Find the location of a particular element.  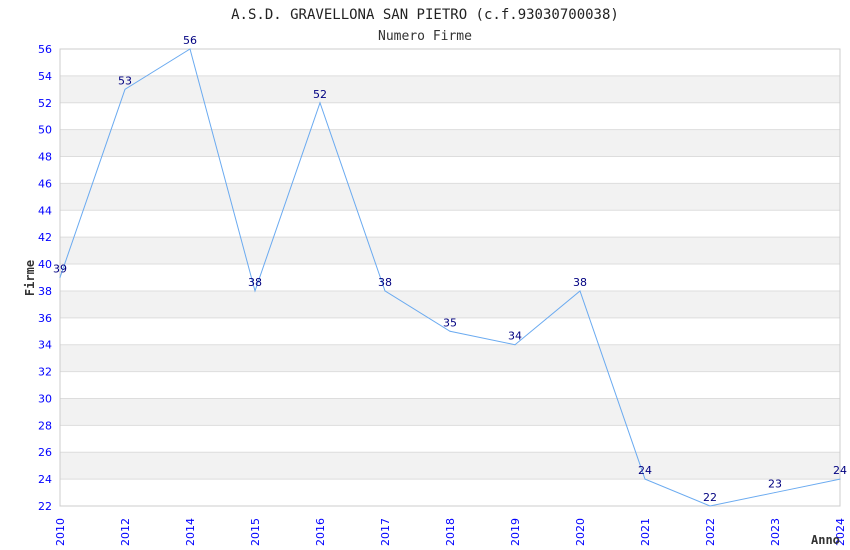

y-tick-label: 44 is located at coordinates (45, 210).